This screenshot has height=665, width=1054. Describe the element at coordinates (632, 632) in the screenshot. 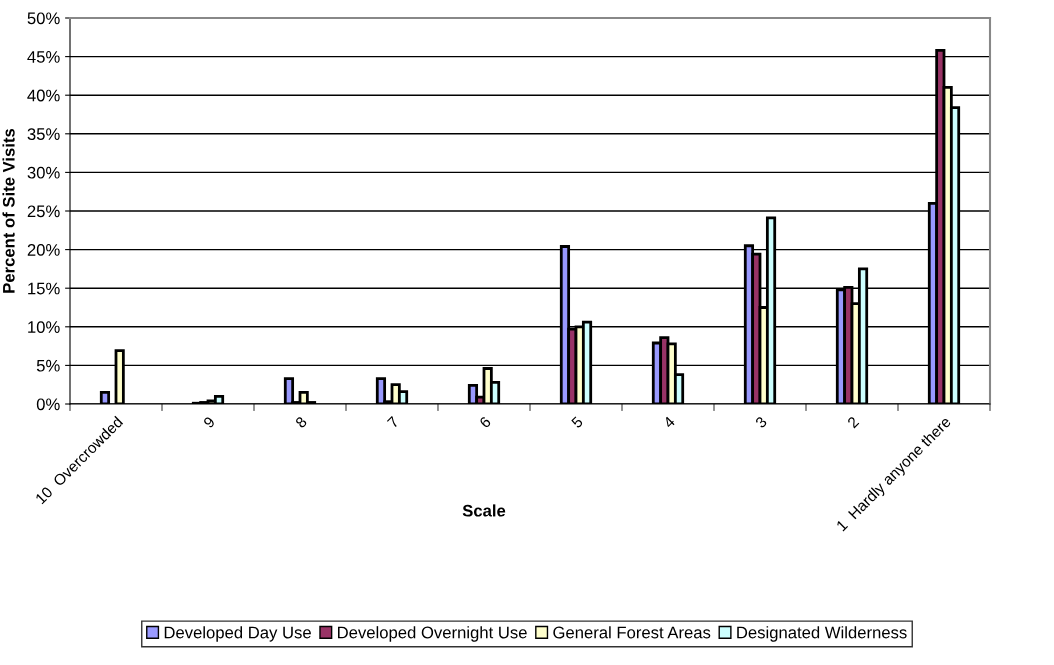

I see `legend-label: General Forest Areas` at that location.